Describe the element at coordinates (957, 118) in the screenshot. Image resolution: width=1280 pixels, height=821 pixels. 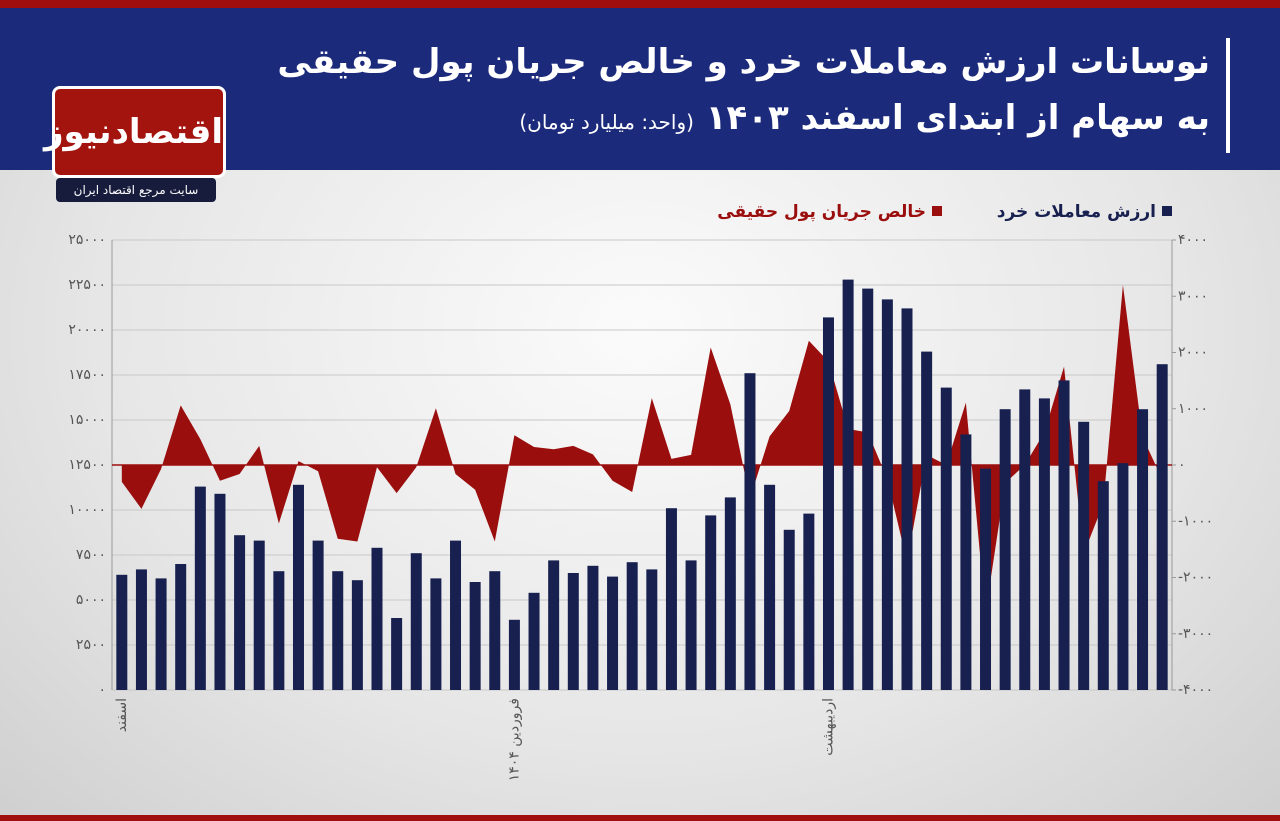
I see `subtitle-text: به سهام از ابتدای اسفند ۱۴۰۳` at that location.